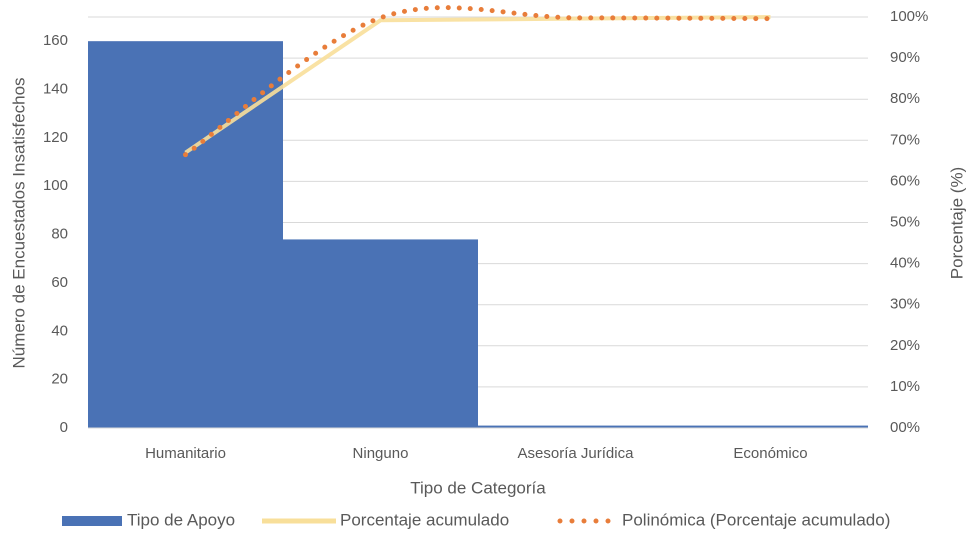 The height and width of the screenshot is (538, 970). I want to click on legend-label: Porcentaje acumulado, so click(424, 519).